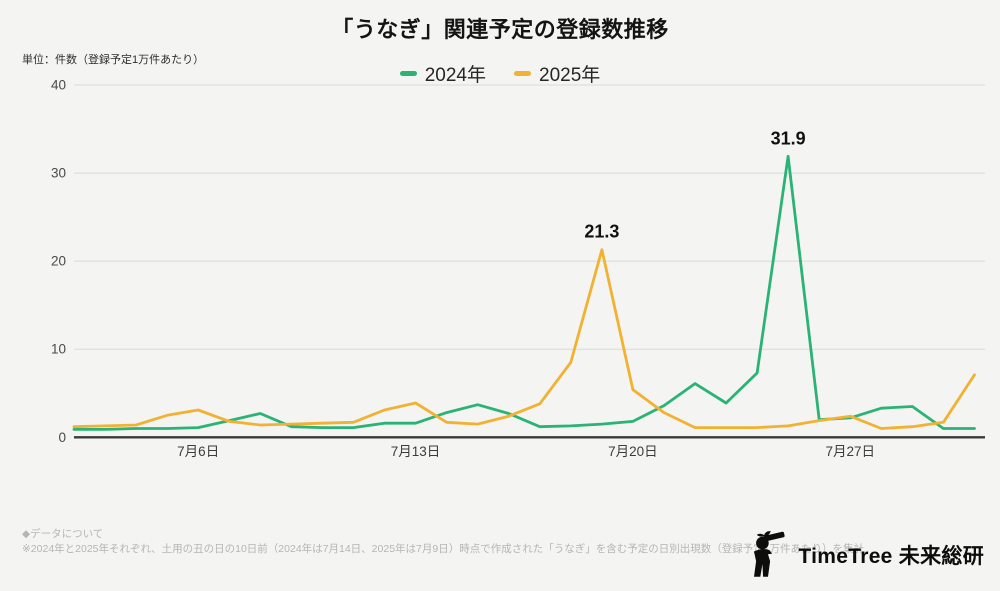  What do you see at coordinates (891, 556) in the screenshot?
I see `timetree-logo-text: TimeTree 未来総研` at bounding box center [891, 556].